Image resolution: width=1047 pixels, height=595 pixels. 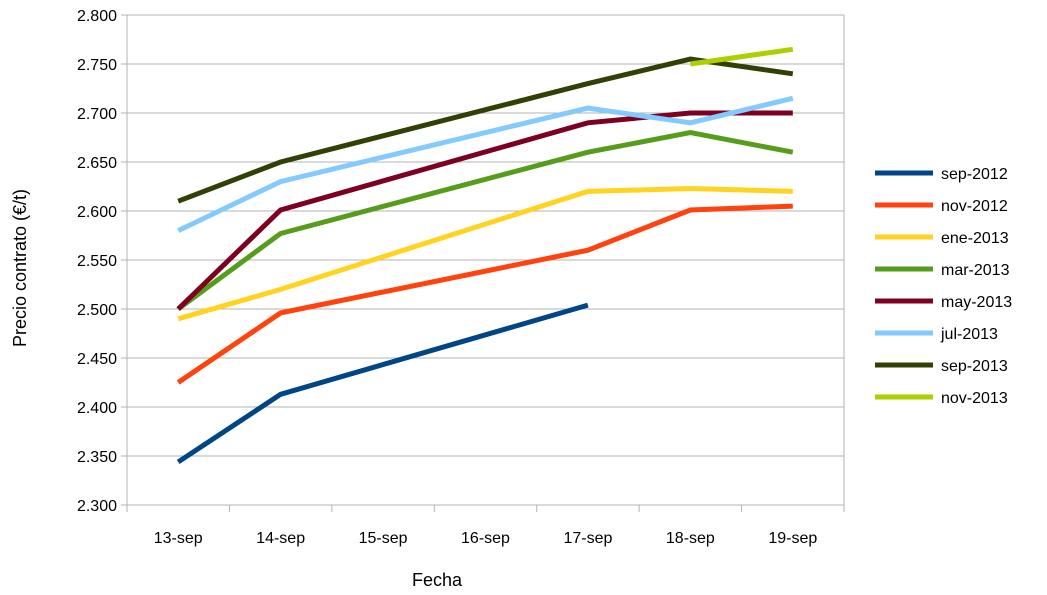 What do you see at coordinates (742, 56) in the screenshot?
I see `series-line-nov-2013` at bounding box center [742, 56].